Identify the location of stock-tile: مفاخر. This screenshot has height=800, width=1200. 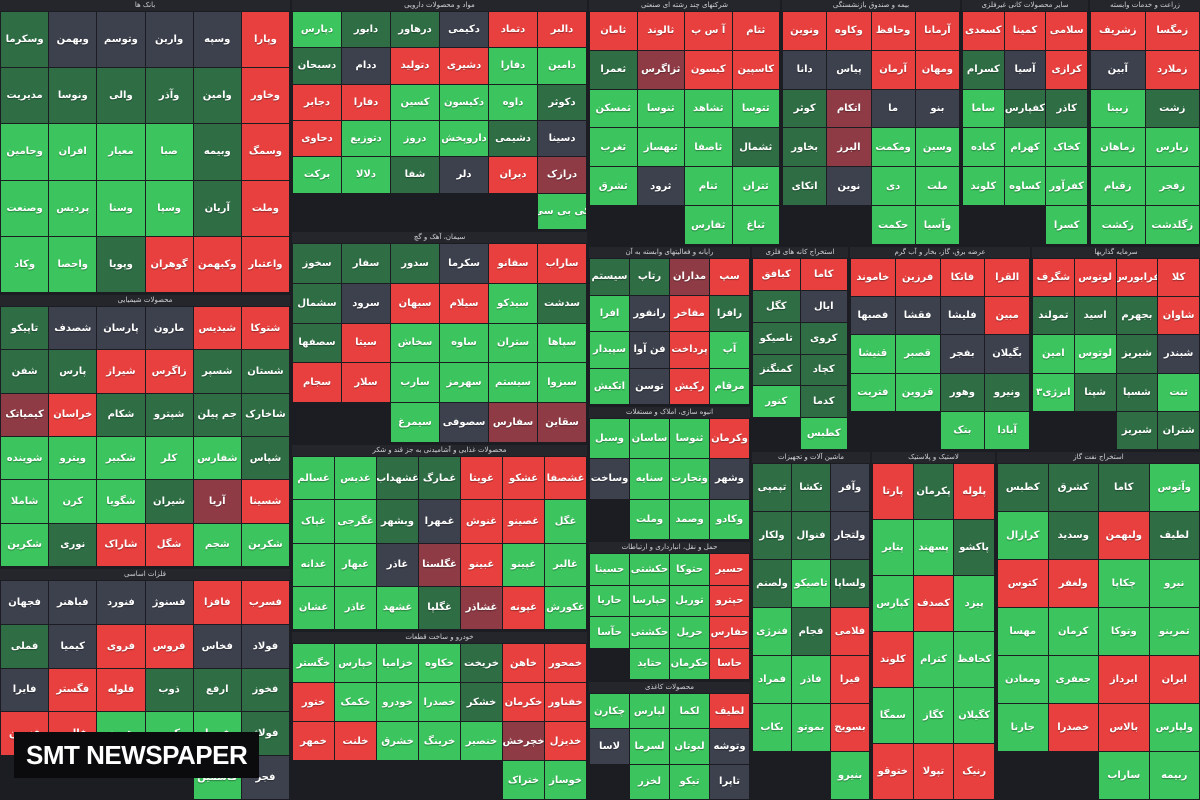
(689, 313).